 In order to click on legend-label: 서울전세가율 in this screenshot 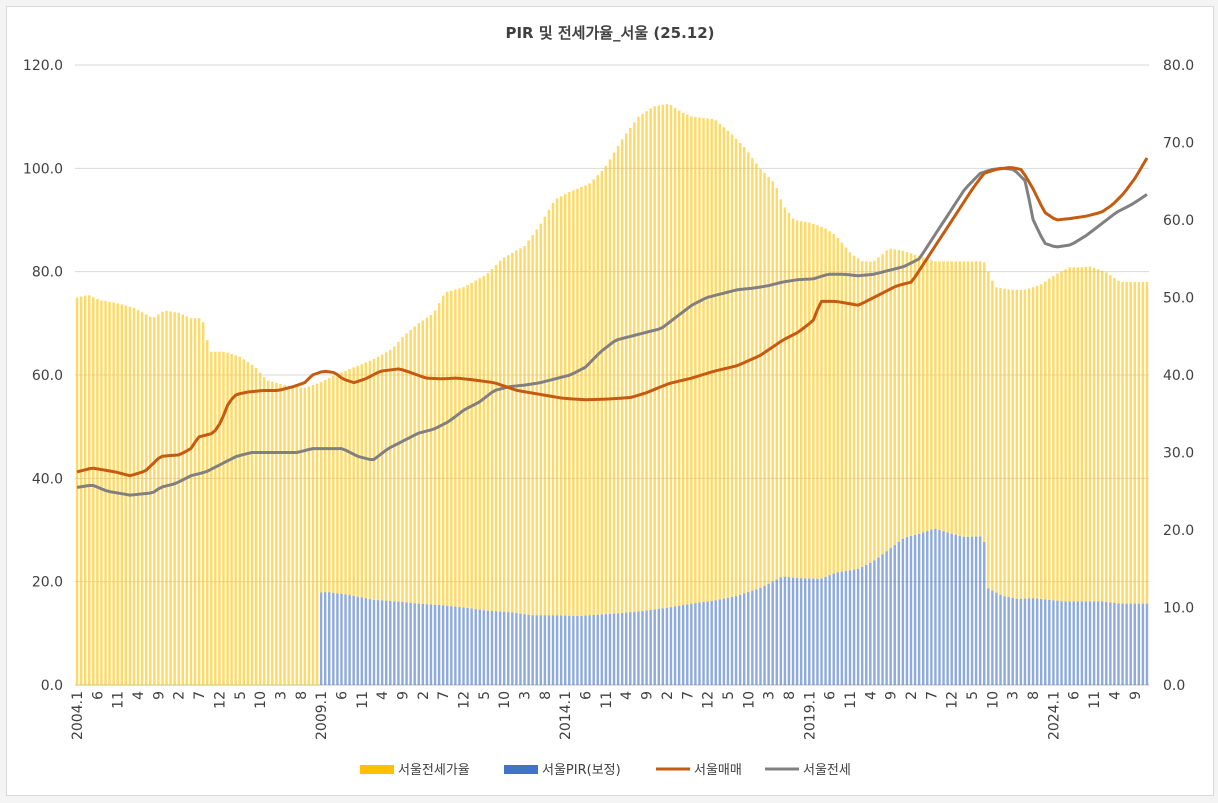, I will do `click(434, 770)`.